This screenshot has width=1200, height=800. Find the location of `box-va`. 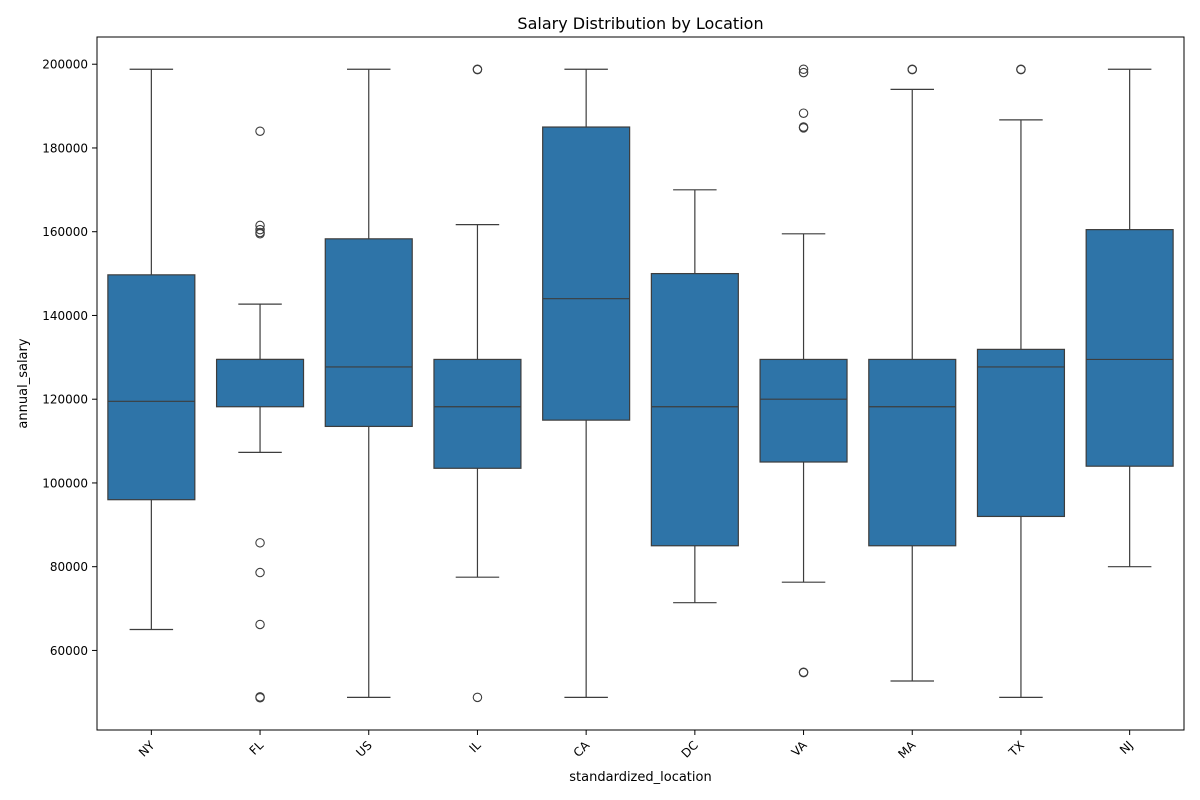

box-va is located at coordinates (803, 371).